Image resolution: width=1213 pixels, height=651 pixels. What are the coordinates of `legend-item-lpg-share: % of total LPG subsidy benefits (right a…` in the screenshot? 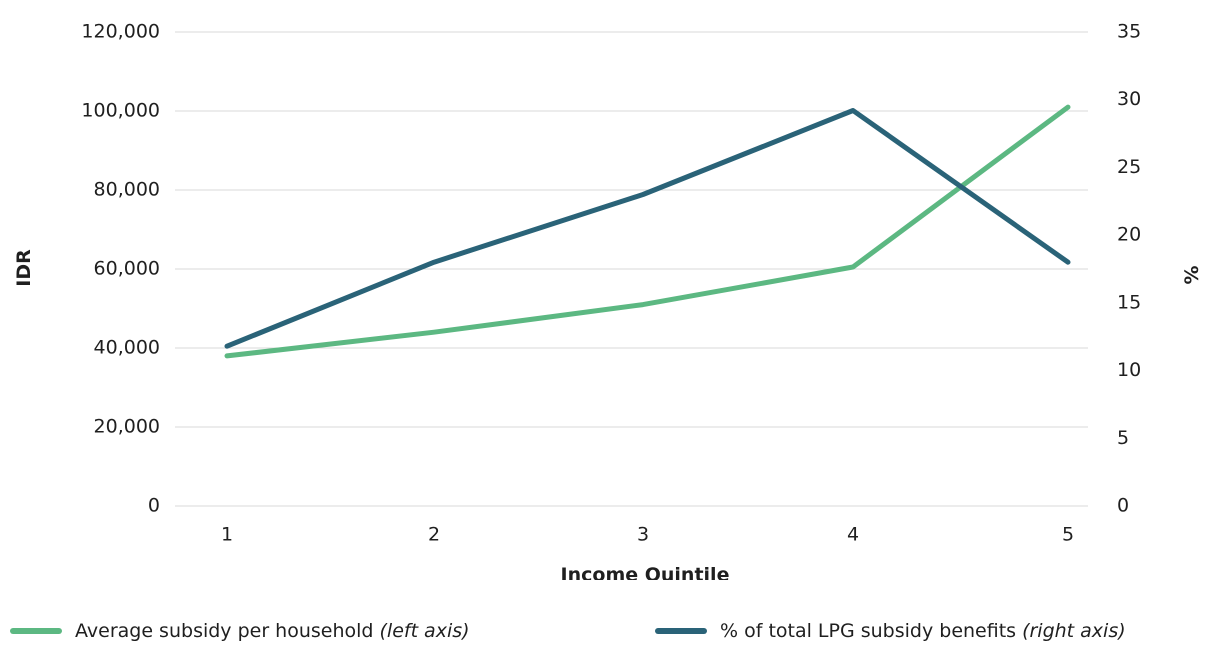 It's located at (890, 631).